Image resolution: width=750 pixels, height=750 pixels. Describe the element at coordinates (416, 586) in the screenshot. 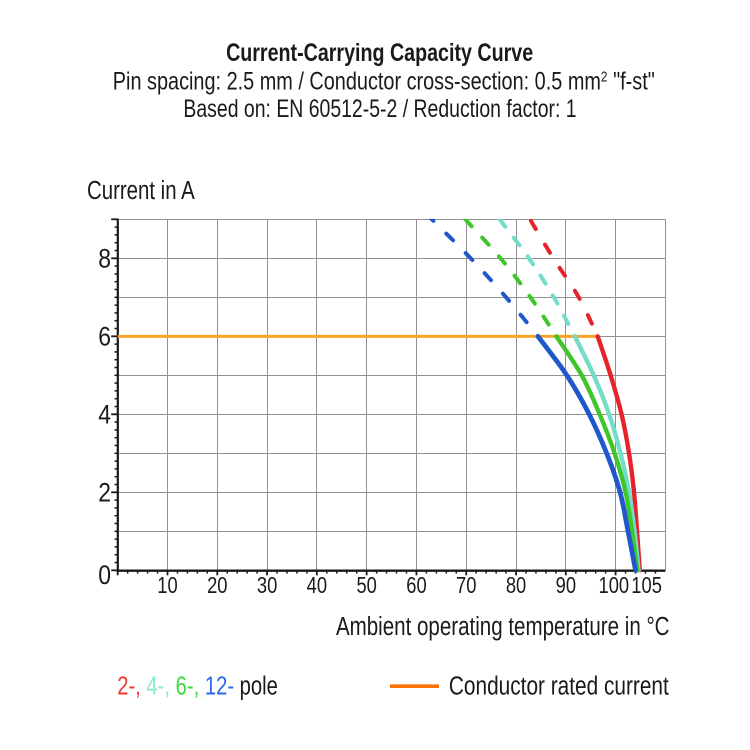

I see `svg-text: 60` at that location.